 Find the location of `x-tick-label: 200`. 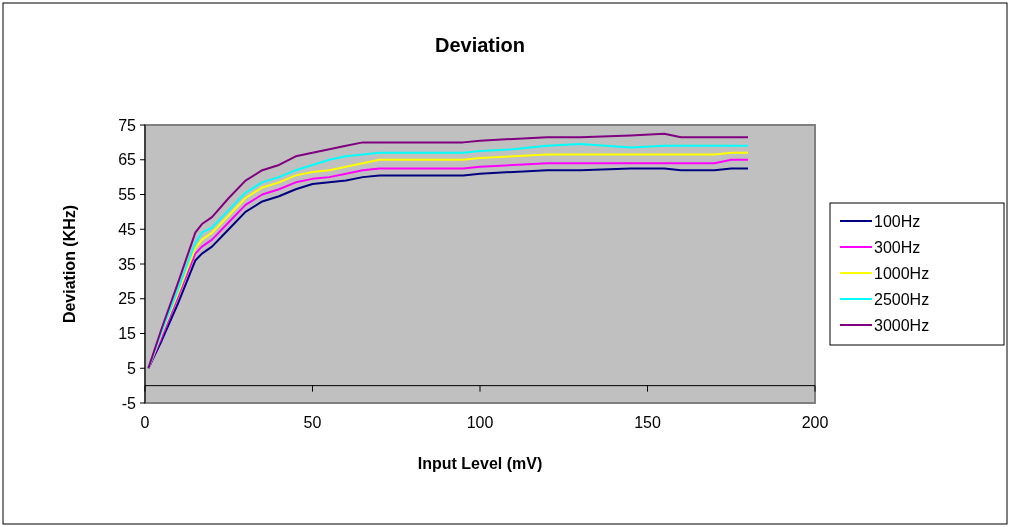

x-tick-label: 200 is located at coordinates (815, 422).